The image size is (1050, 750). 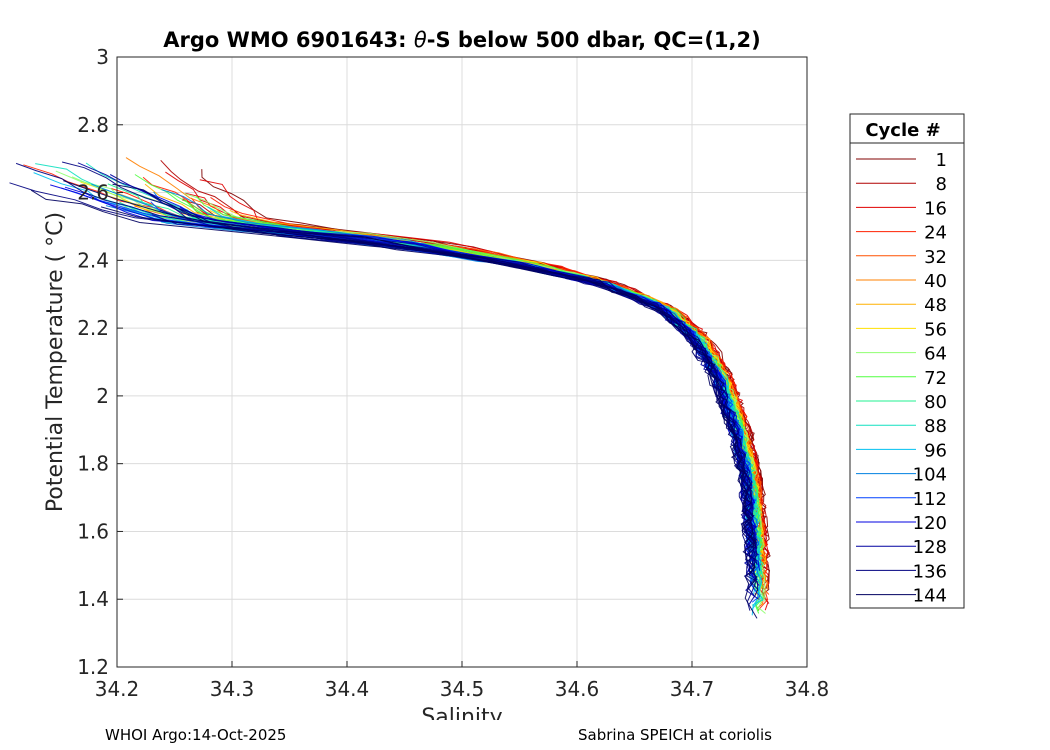 I want to click on y-tick-label: 2.2, so click(x=93, y=328).